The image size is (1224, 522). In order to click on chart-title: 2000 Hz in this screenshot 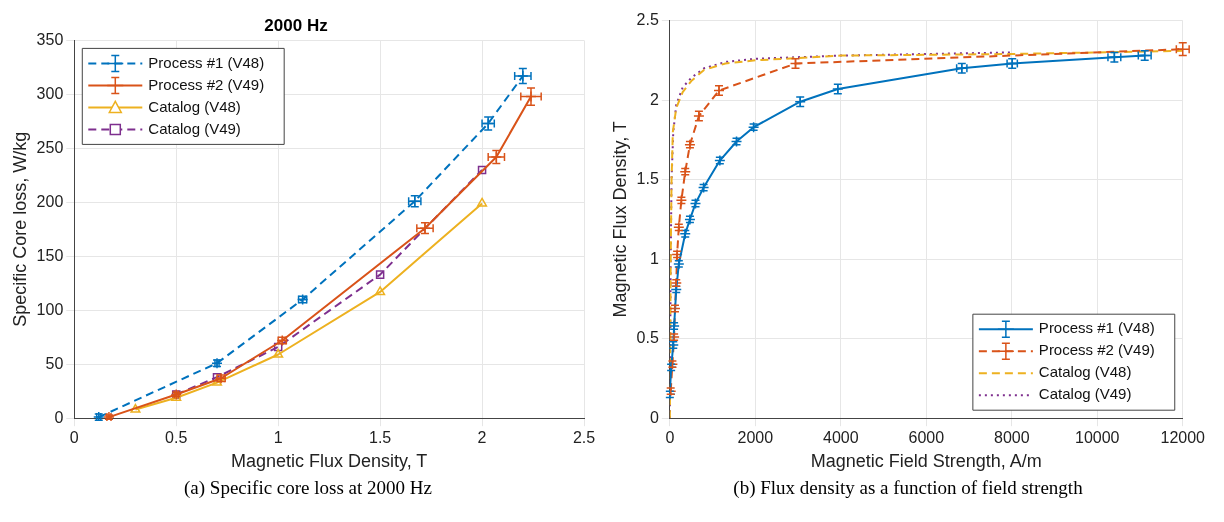, I will do `click(296, 25)`.